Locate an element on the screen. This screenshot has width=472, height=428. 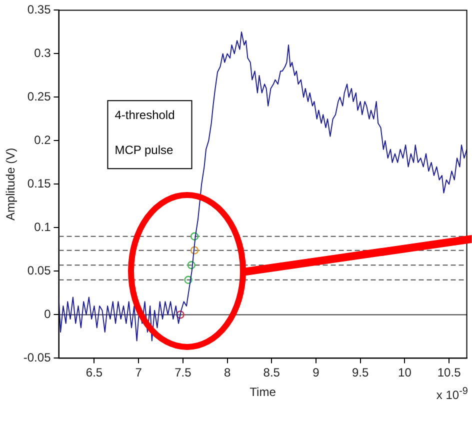
x-tick-label: 10 is located at coordinates (405, 373).